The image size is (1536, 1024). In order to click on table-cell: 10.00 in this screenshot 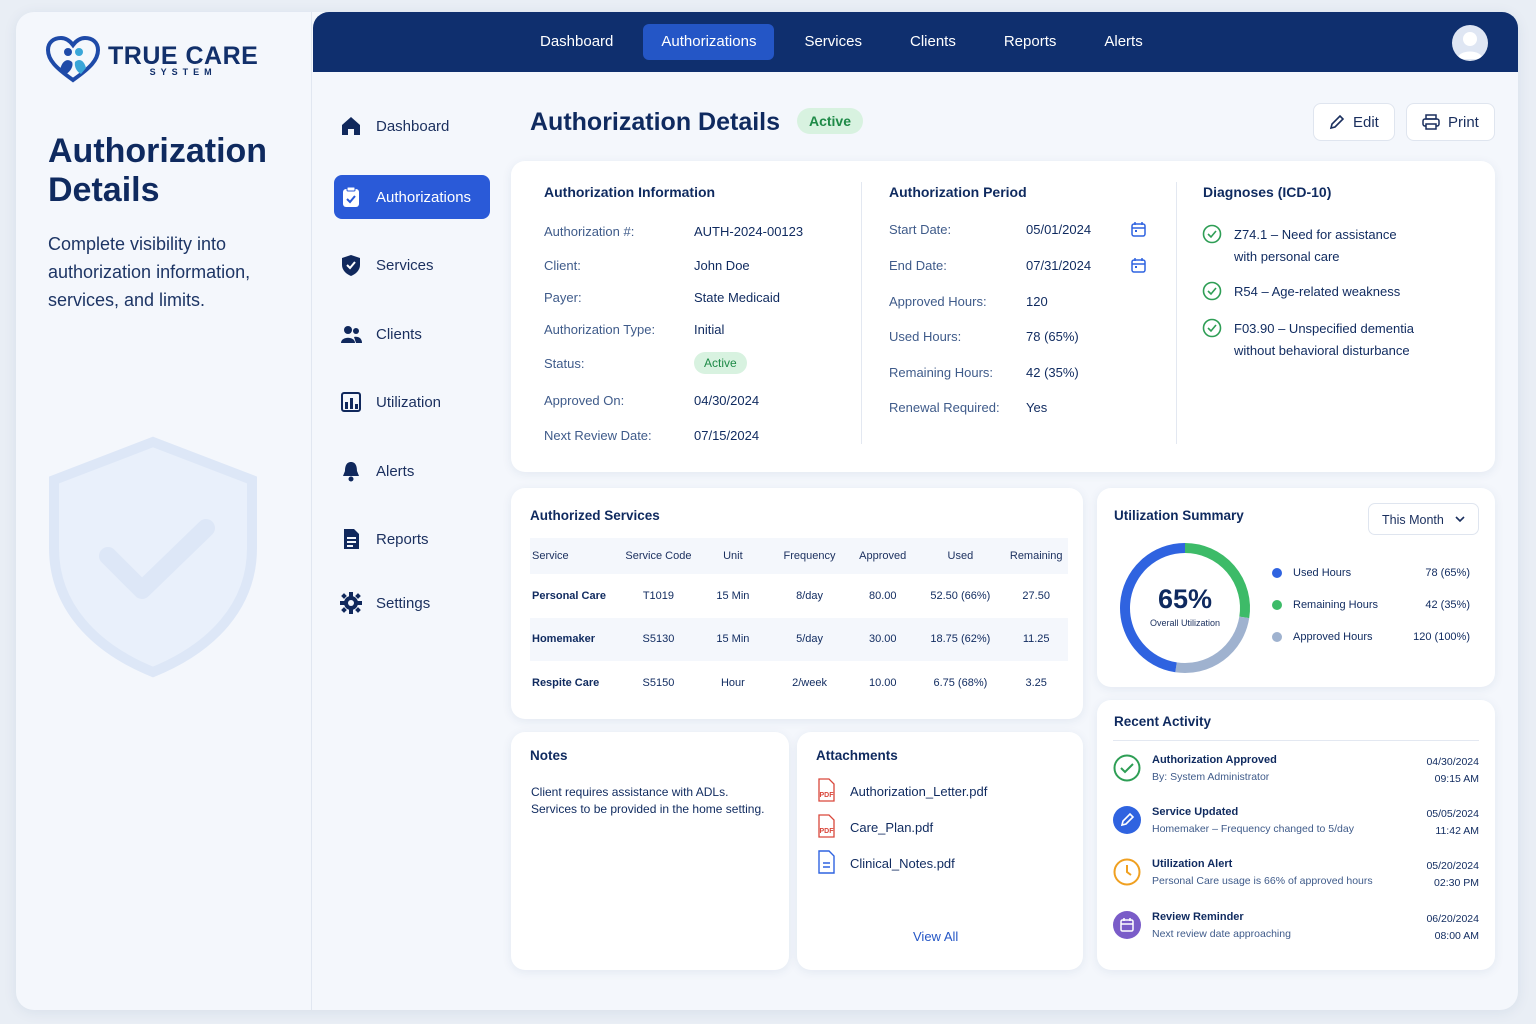, I will do `click(883, 683)`.